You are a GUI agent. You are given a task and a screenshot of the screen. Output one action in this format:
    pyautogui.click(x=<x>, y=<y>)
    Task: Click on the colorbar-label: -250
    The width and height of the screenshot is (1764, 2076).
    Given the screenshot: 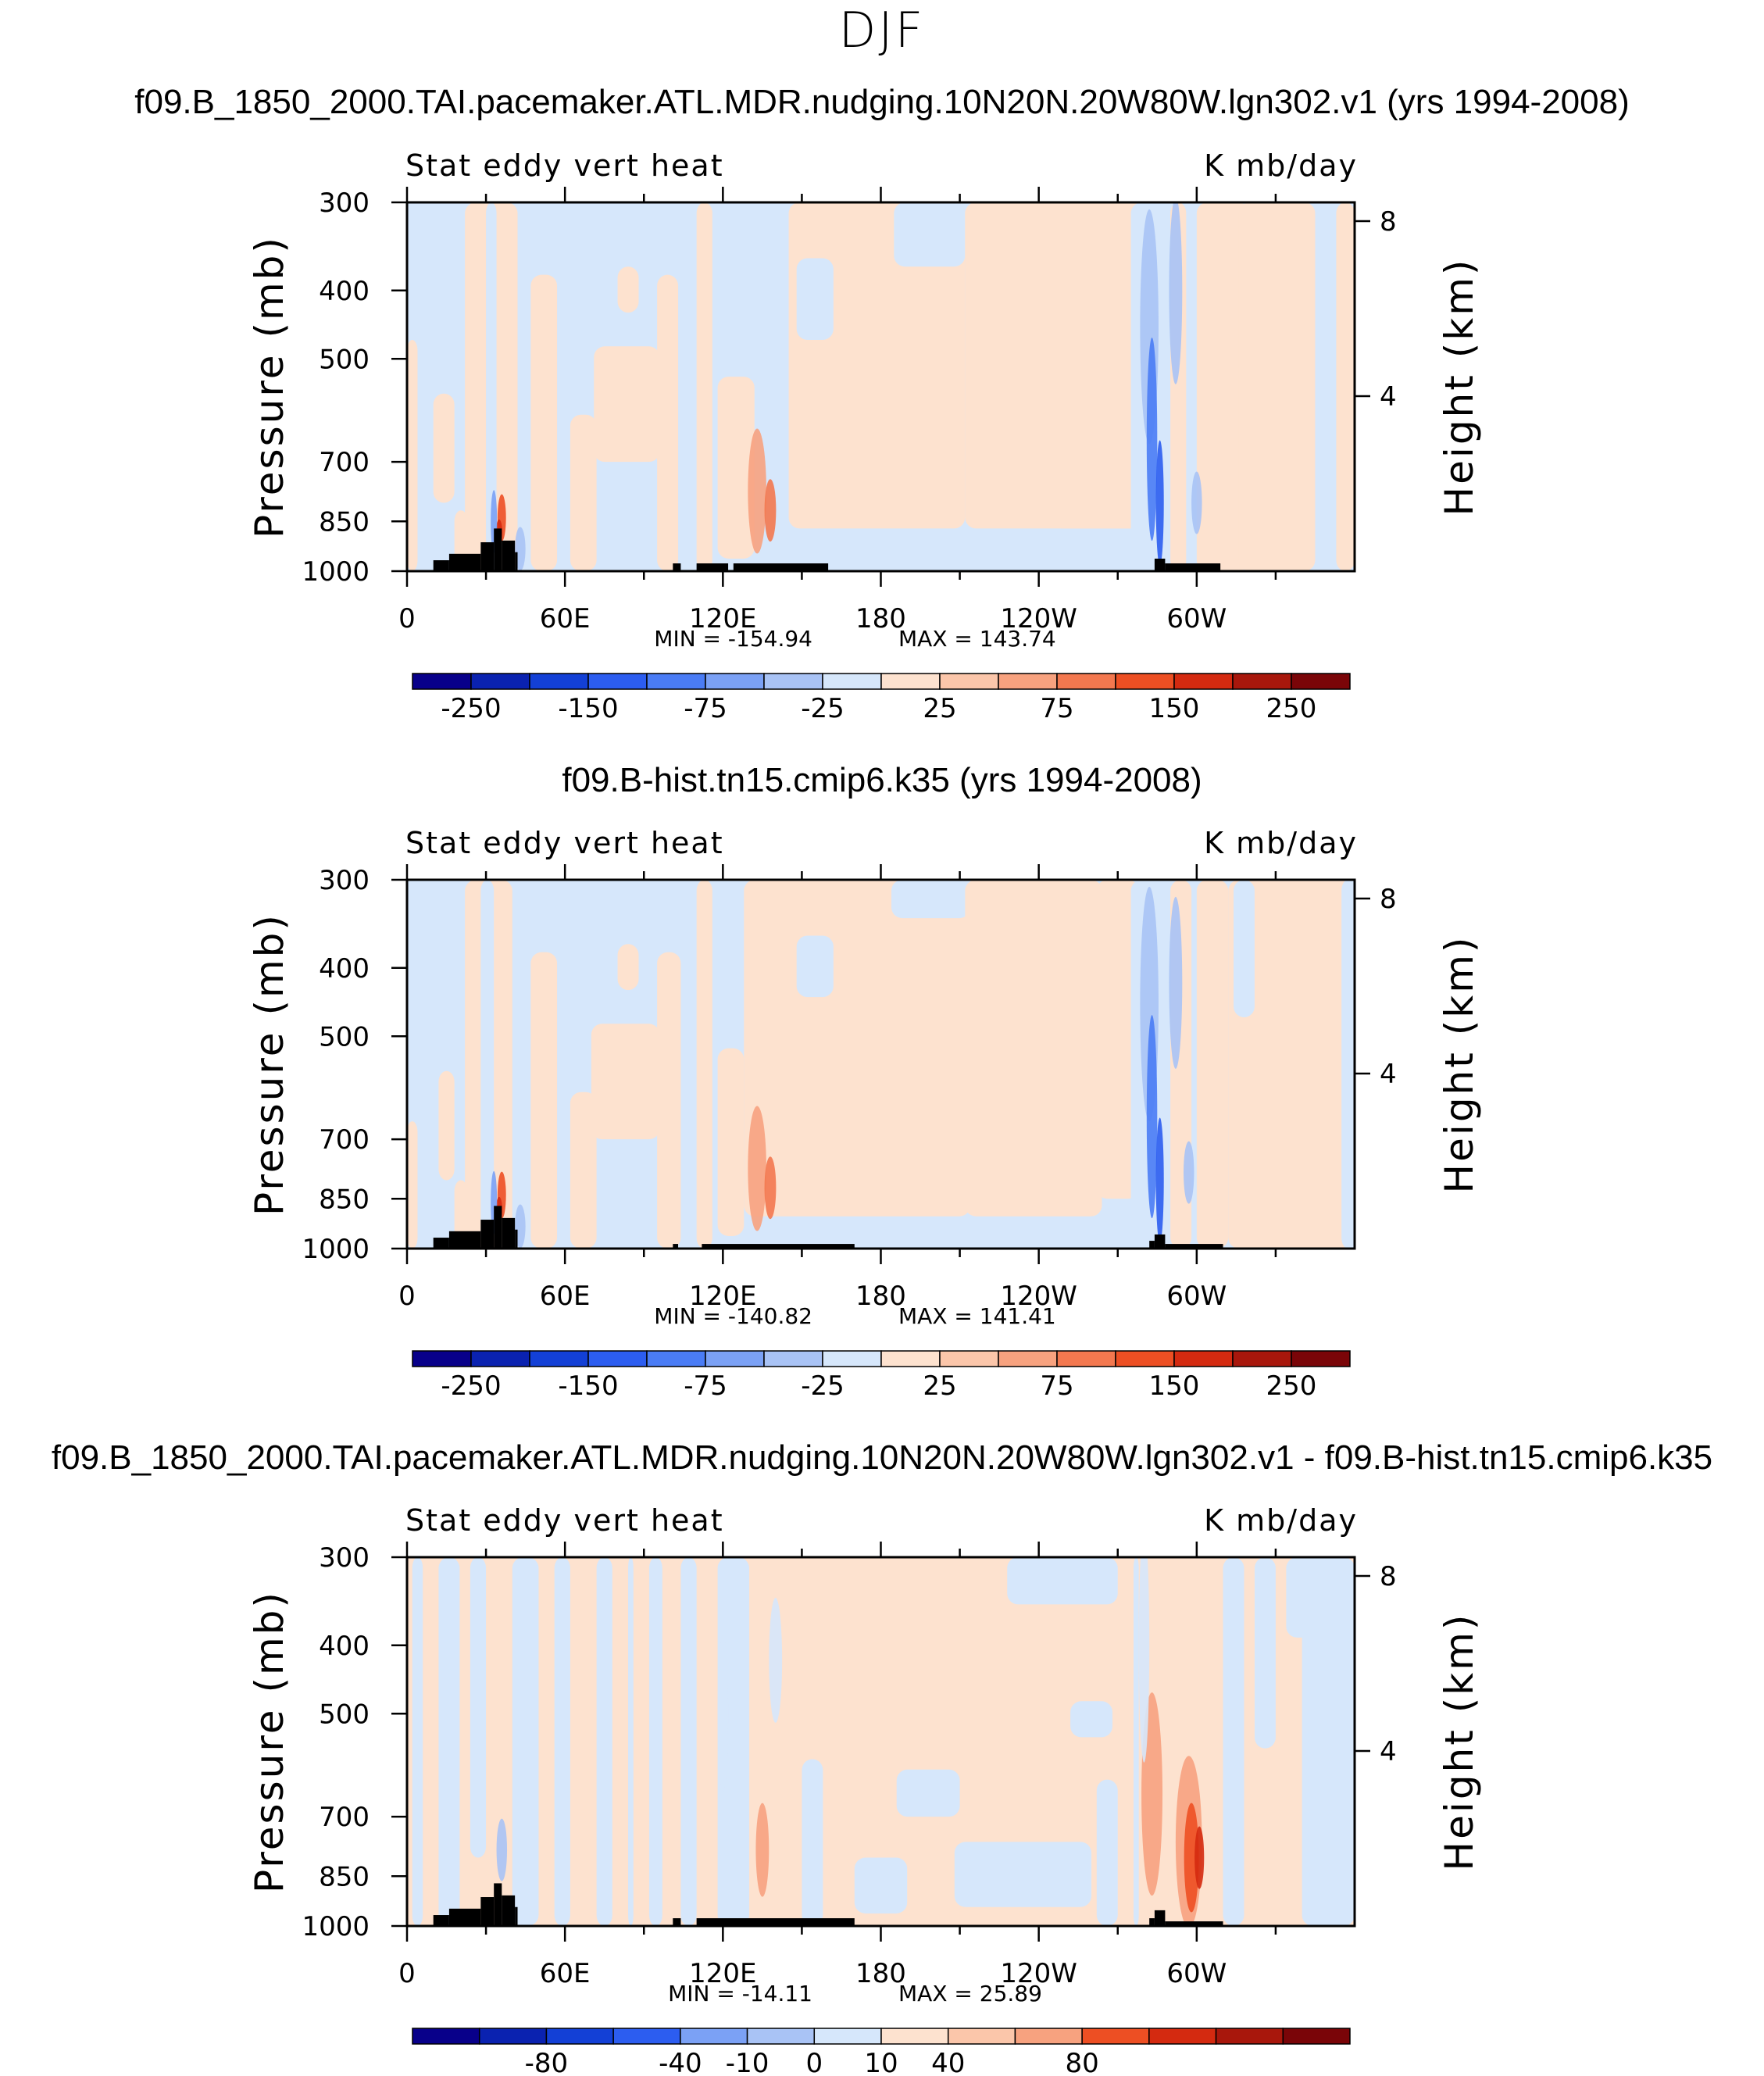 What is the action you would take?
    pyautogui.click(x=471, y=708)
    